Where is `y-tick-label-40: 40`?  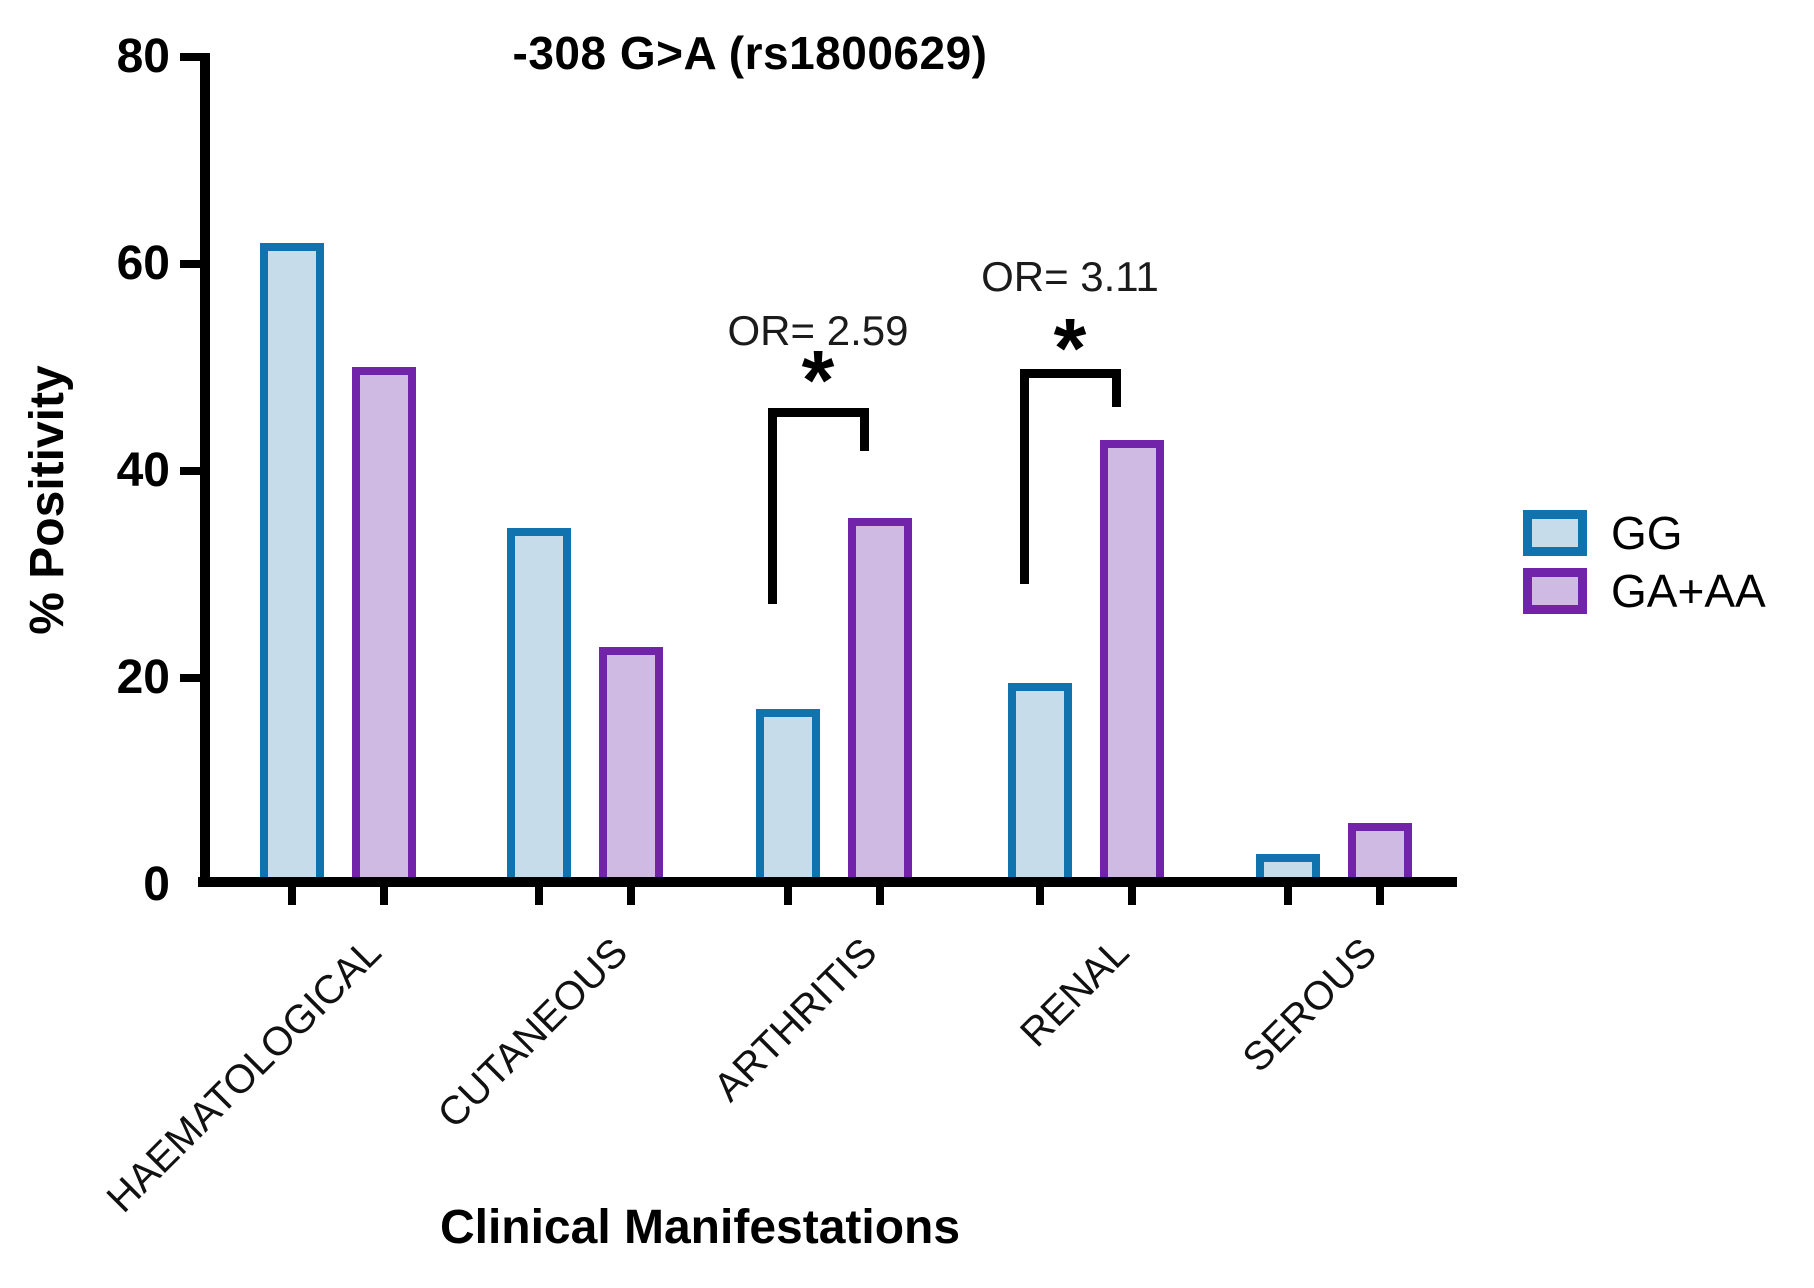
y-tick-label-40: 40 is located at coordinates (143, 470).